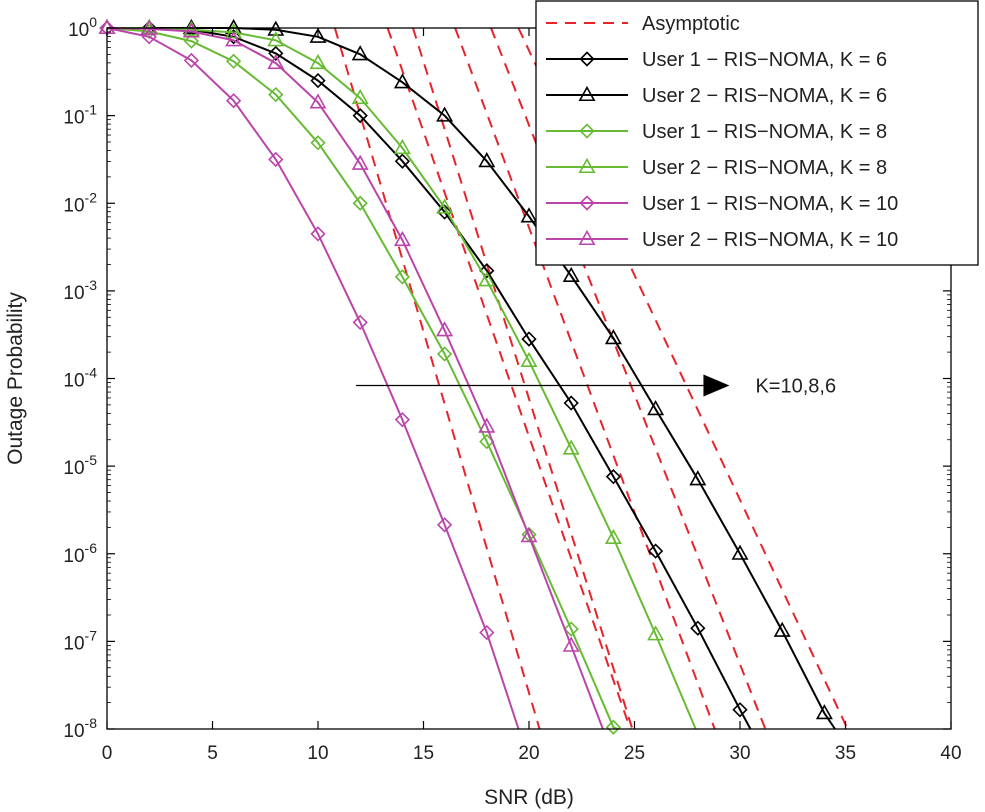 The height and width of the screenshot is (812, 985). Describe the element at coordinates (80, 728) in the screenshot. I see `y-tick-label: 10⁻⁸` at that location.